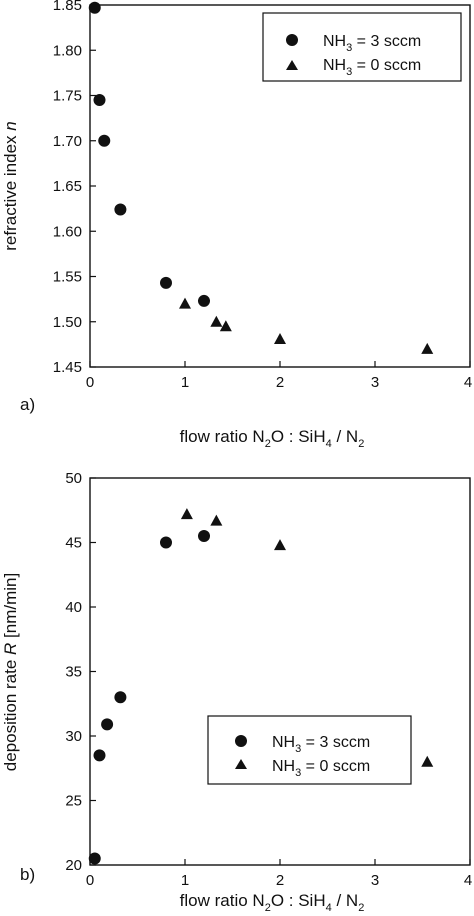 This screenshot has width=474, height=916. What do you see at coordinates (67, 7) in the screenshot?
I see `ytick-label-a-8: 1.85` at bounding box center [67, 7].